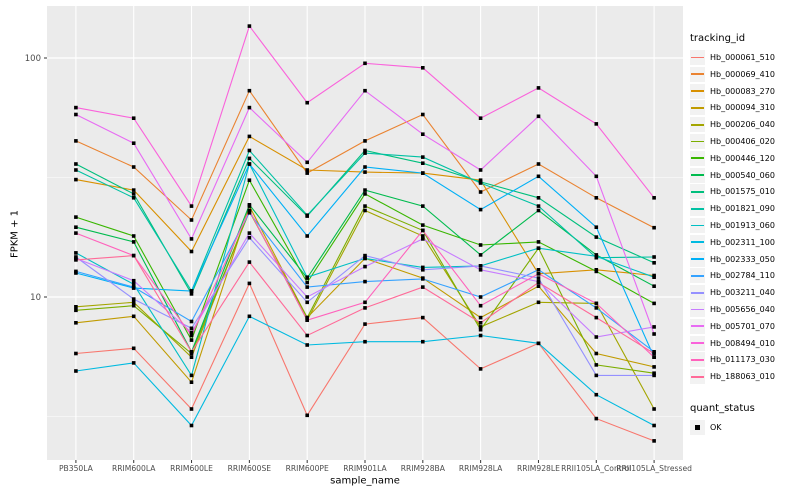 The image size is (800, 500). What do you see at coordinates (365, 468) in the screenshot?
I see `x-tick-label: RRIM901LA` at bounding box center [365, 468].